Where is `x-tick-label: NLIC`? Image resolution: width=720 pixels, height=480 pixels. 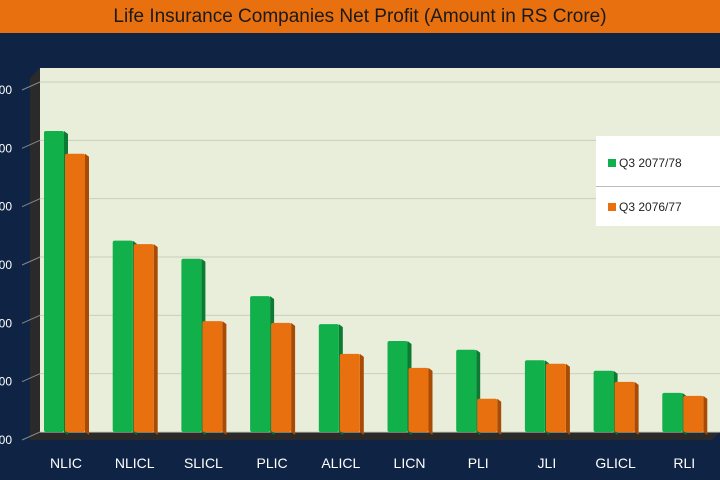 x-tick-label: NLIC is located at coordinates (66, 463).